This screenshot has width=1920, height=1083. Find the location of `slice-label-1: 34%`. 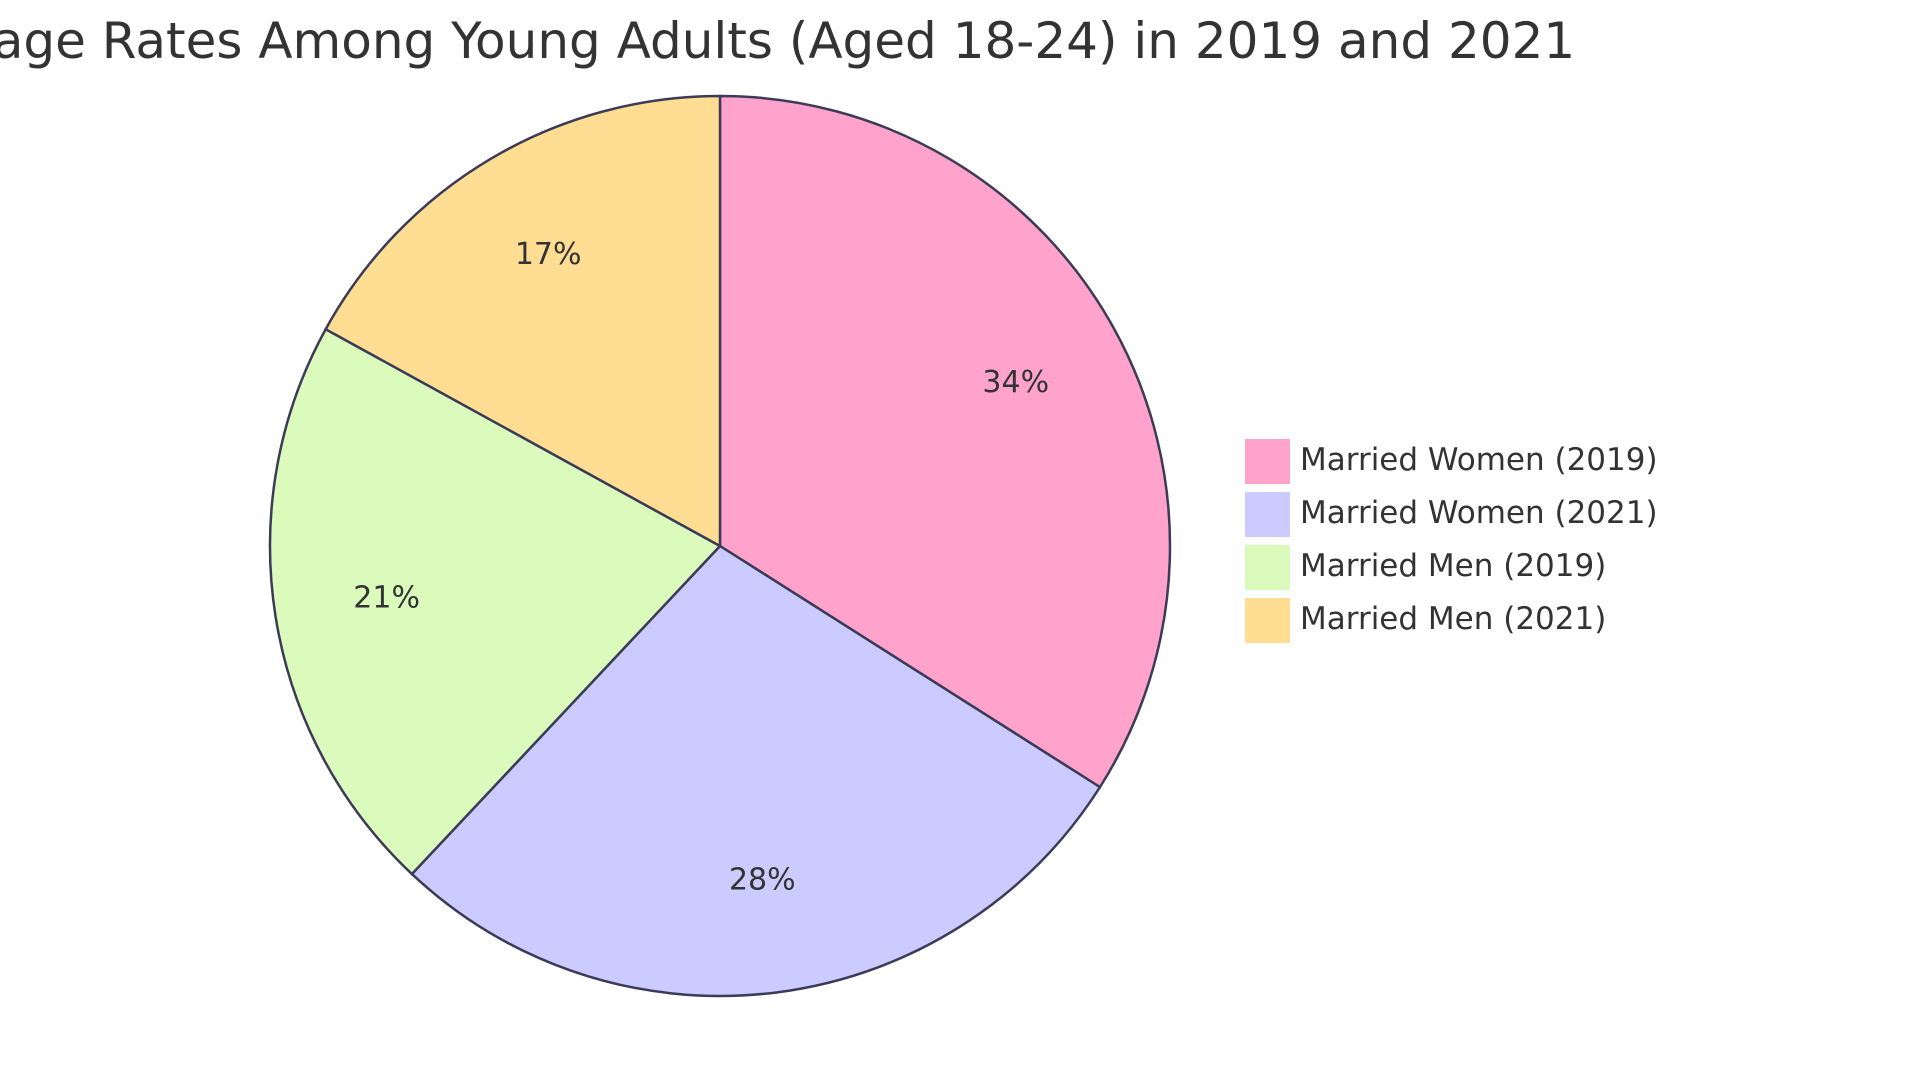

slice-label-1: 34% is located at coordinates (1015, 382).